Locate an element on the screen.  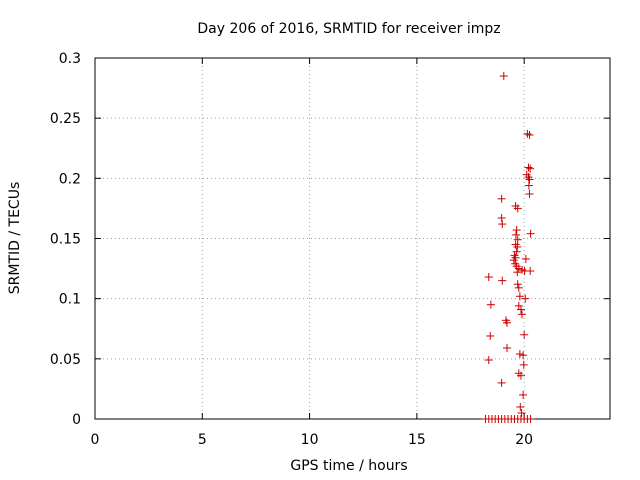
x-tick-label: 5 is located at coordinates (202, 440).